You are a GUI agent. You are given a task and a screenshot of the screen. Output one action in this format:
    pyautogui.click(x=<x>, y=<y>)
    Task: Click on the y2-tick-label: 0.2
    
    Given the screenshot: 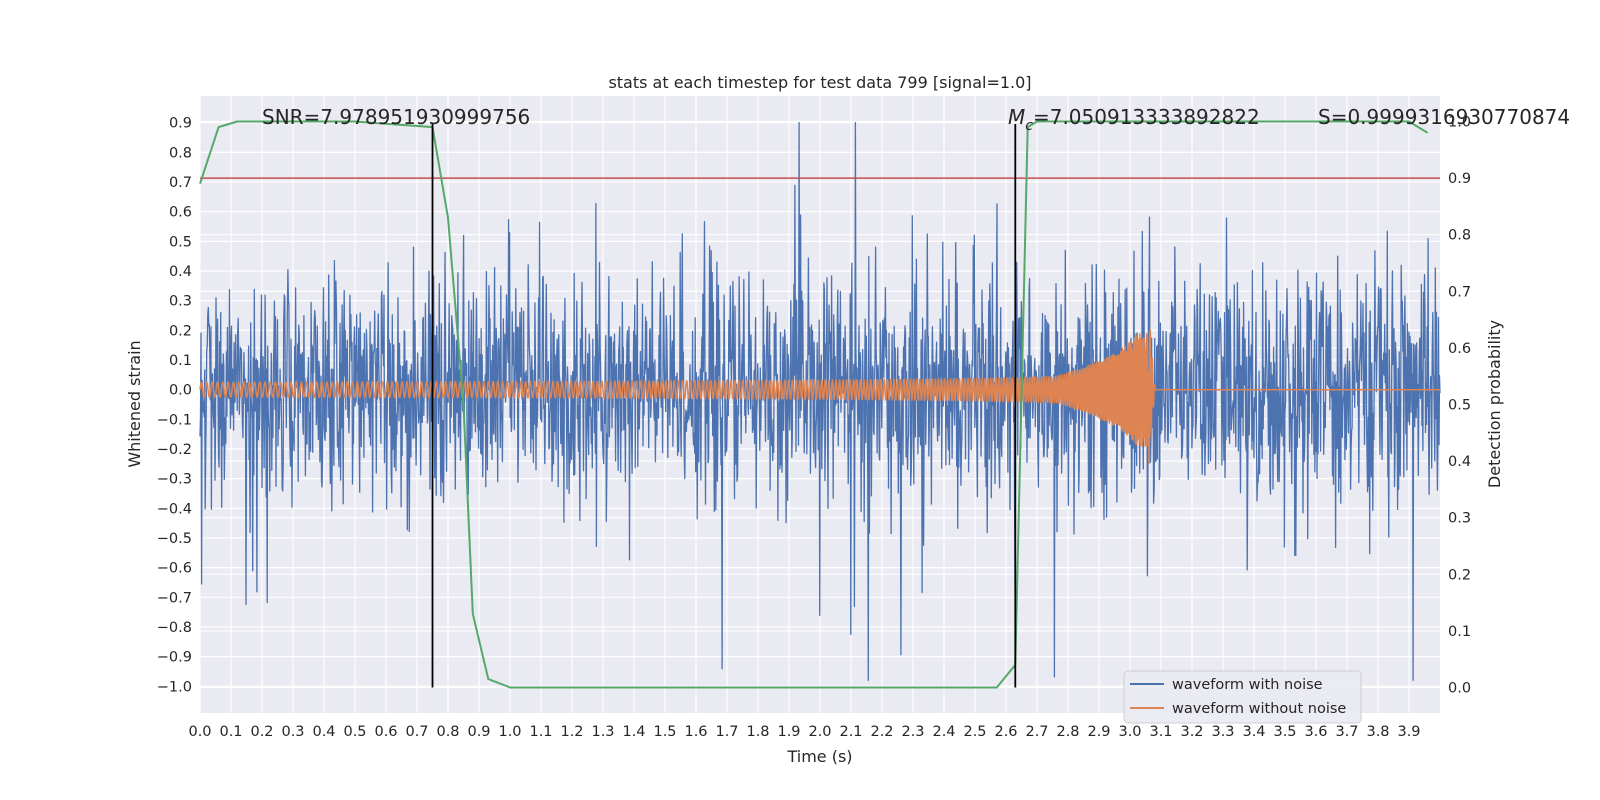 What is the action you would take?
    pyautogui.click(x=1459, y=575)
    